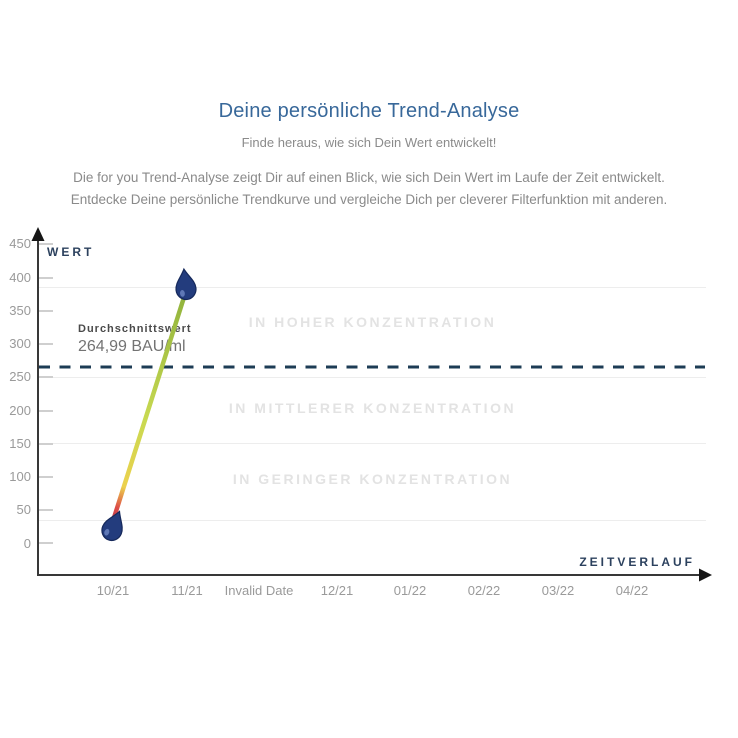 The height and width of the screenshot is (738, 738). Describe the element at coordinates (372, 322) in the screenshot. I see `zone-label-high-concentration: IN HOHER KONZENTRATION` at that location.